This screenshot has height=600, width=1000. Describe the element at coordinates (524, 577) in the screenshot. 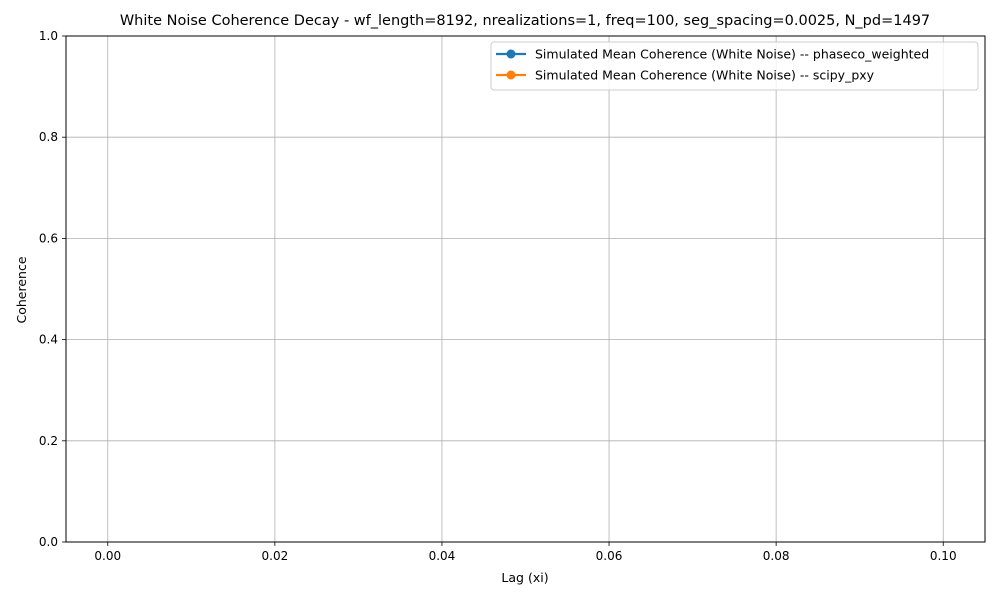

I see `x-axis-label: Lag (xi)` at that location.